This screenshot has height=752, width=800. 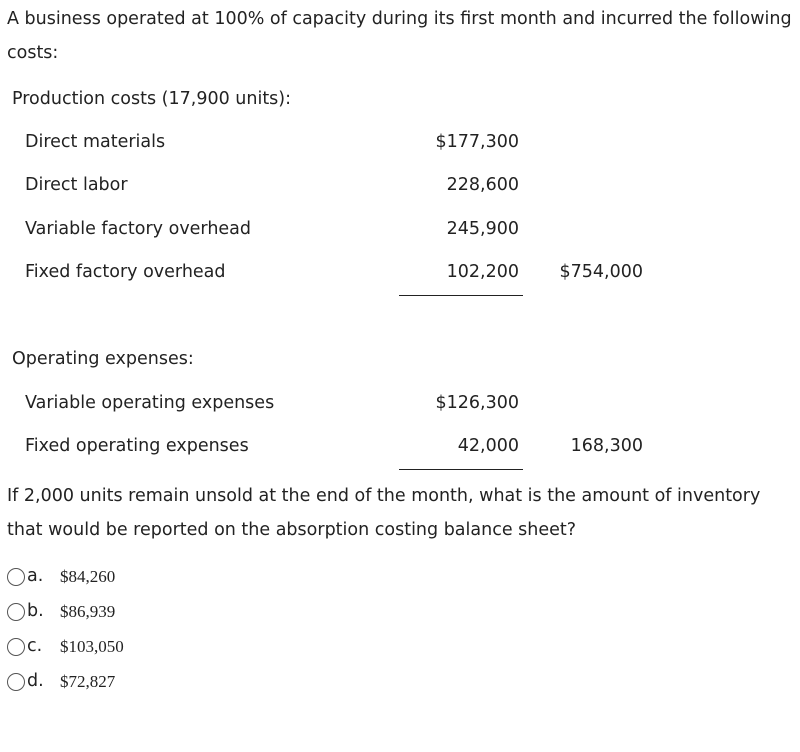 What do you see at coordinates (35, 681) in the screenshot?
I see `option-letter: d.` at bounding box center [35, 681].